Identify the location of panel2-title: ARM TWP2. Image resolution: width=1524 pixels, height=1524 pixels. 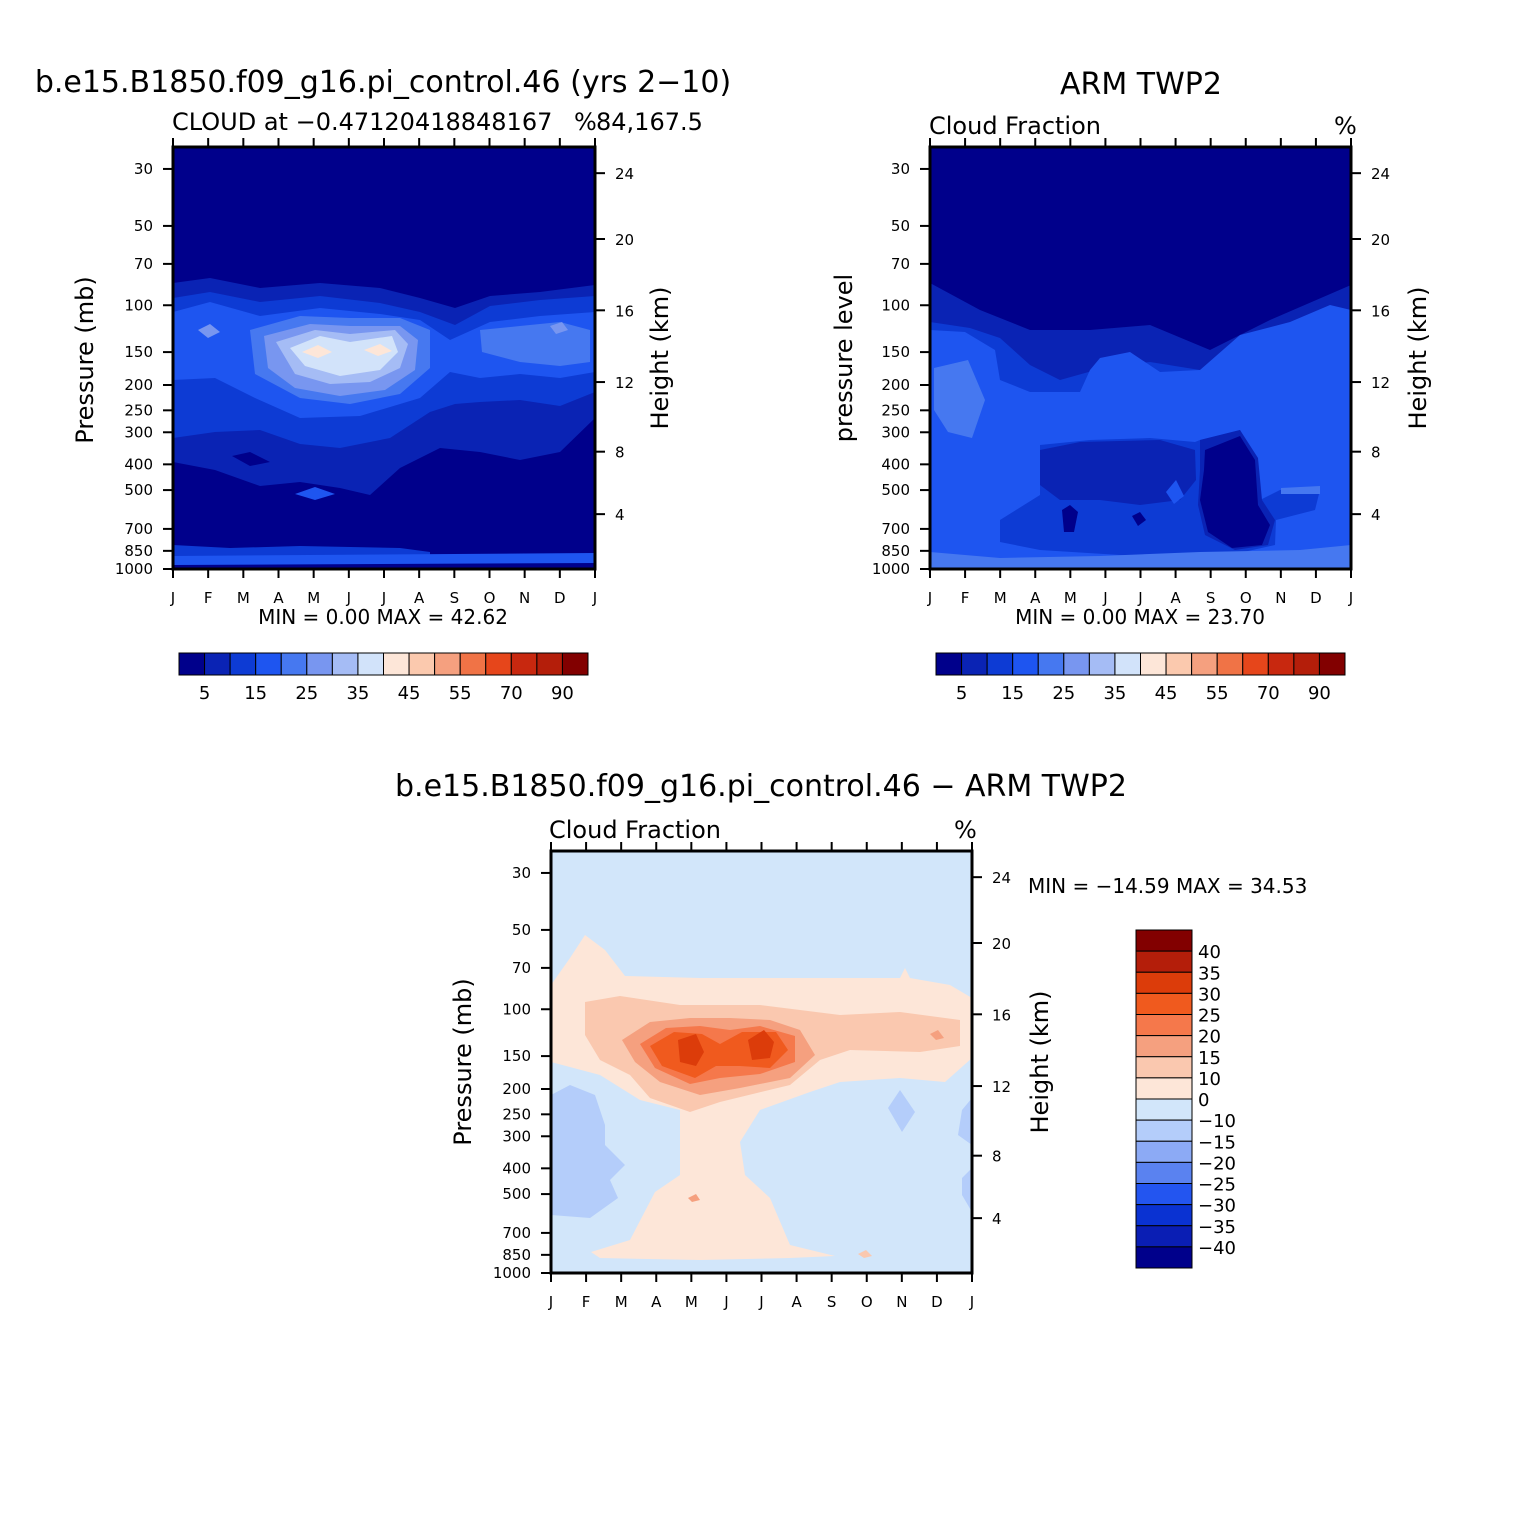
(1141, 84).